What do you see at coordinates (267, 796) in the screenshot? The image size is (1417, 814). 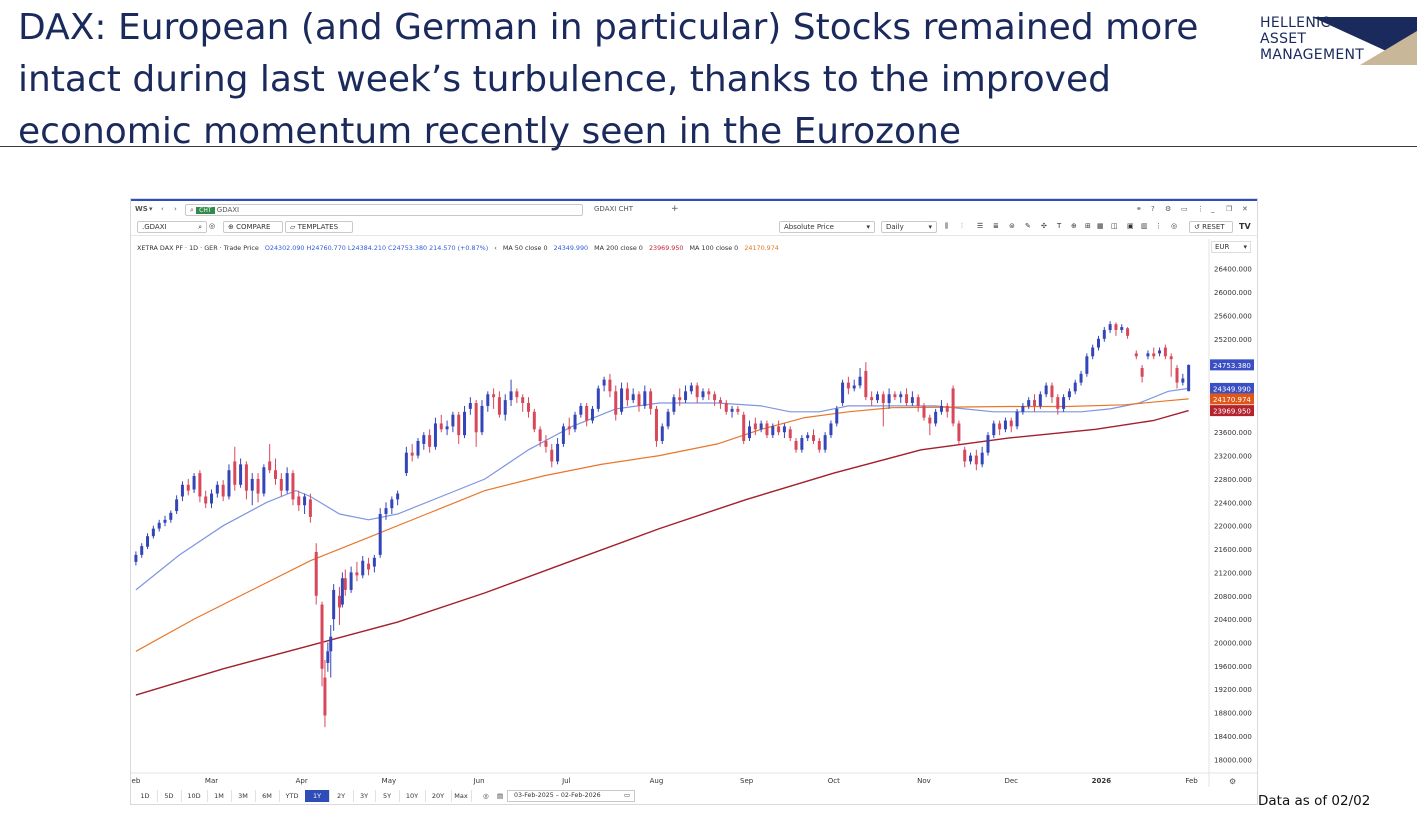 I see `range-button-6m: 6M` at bounding box center [267, 796].